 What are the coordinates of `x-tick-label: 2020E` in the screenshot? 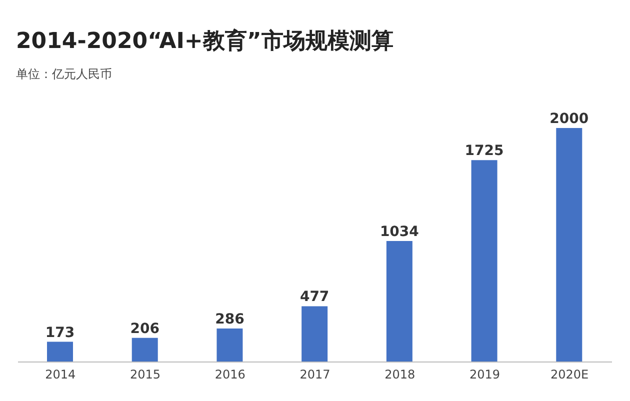 It's located at (569, 375).